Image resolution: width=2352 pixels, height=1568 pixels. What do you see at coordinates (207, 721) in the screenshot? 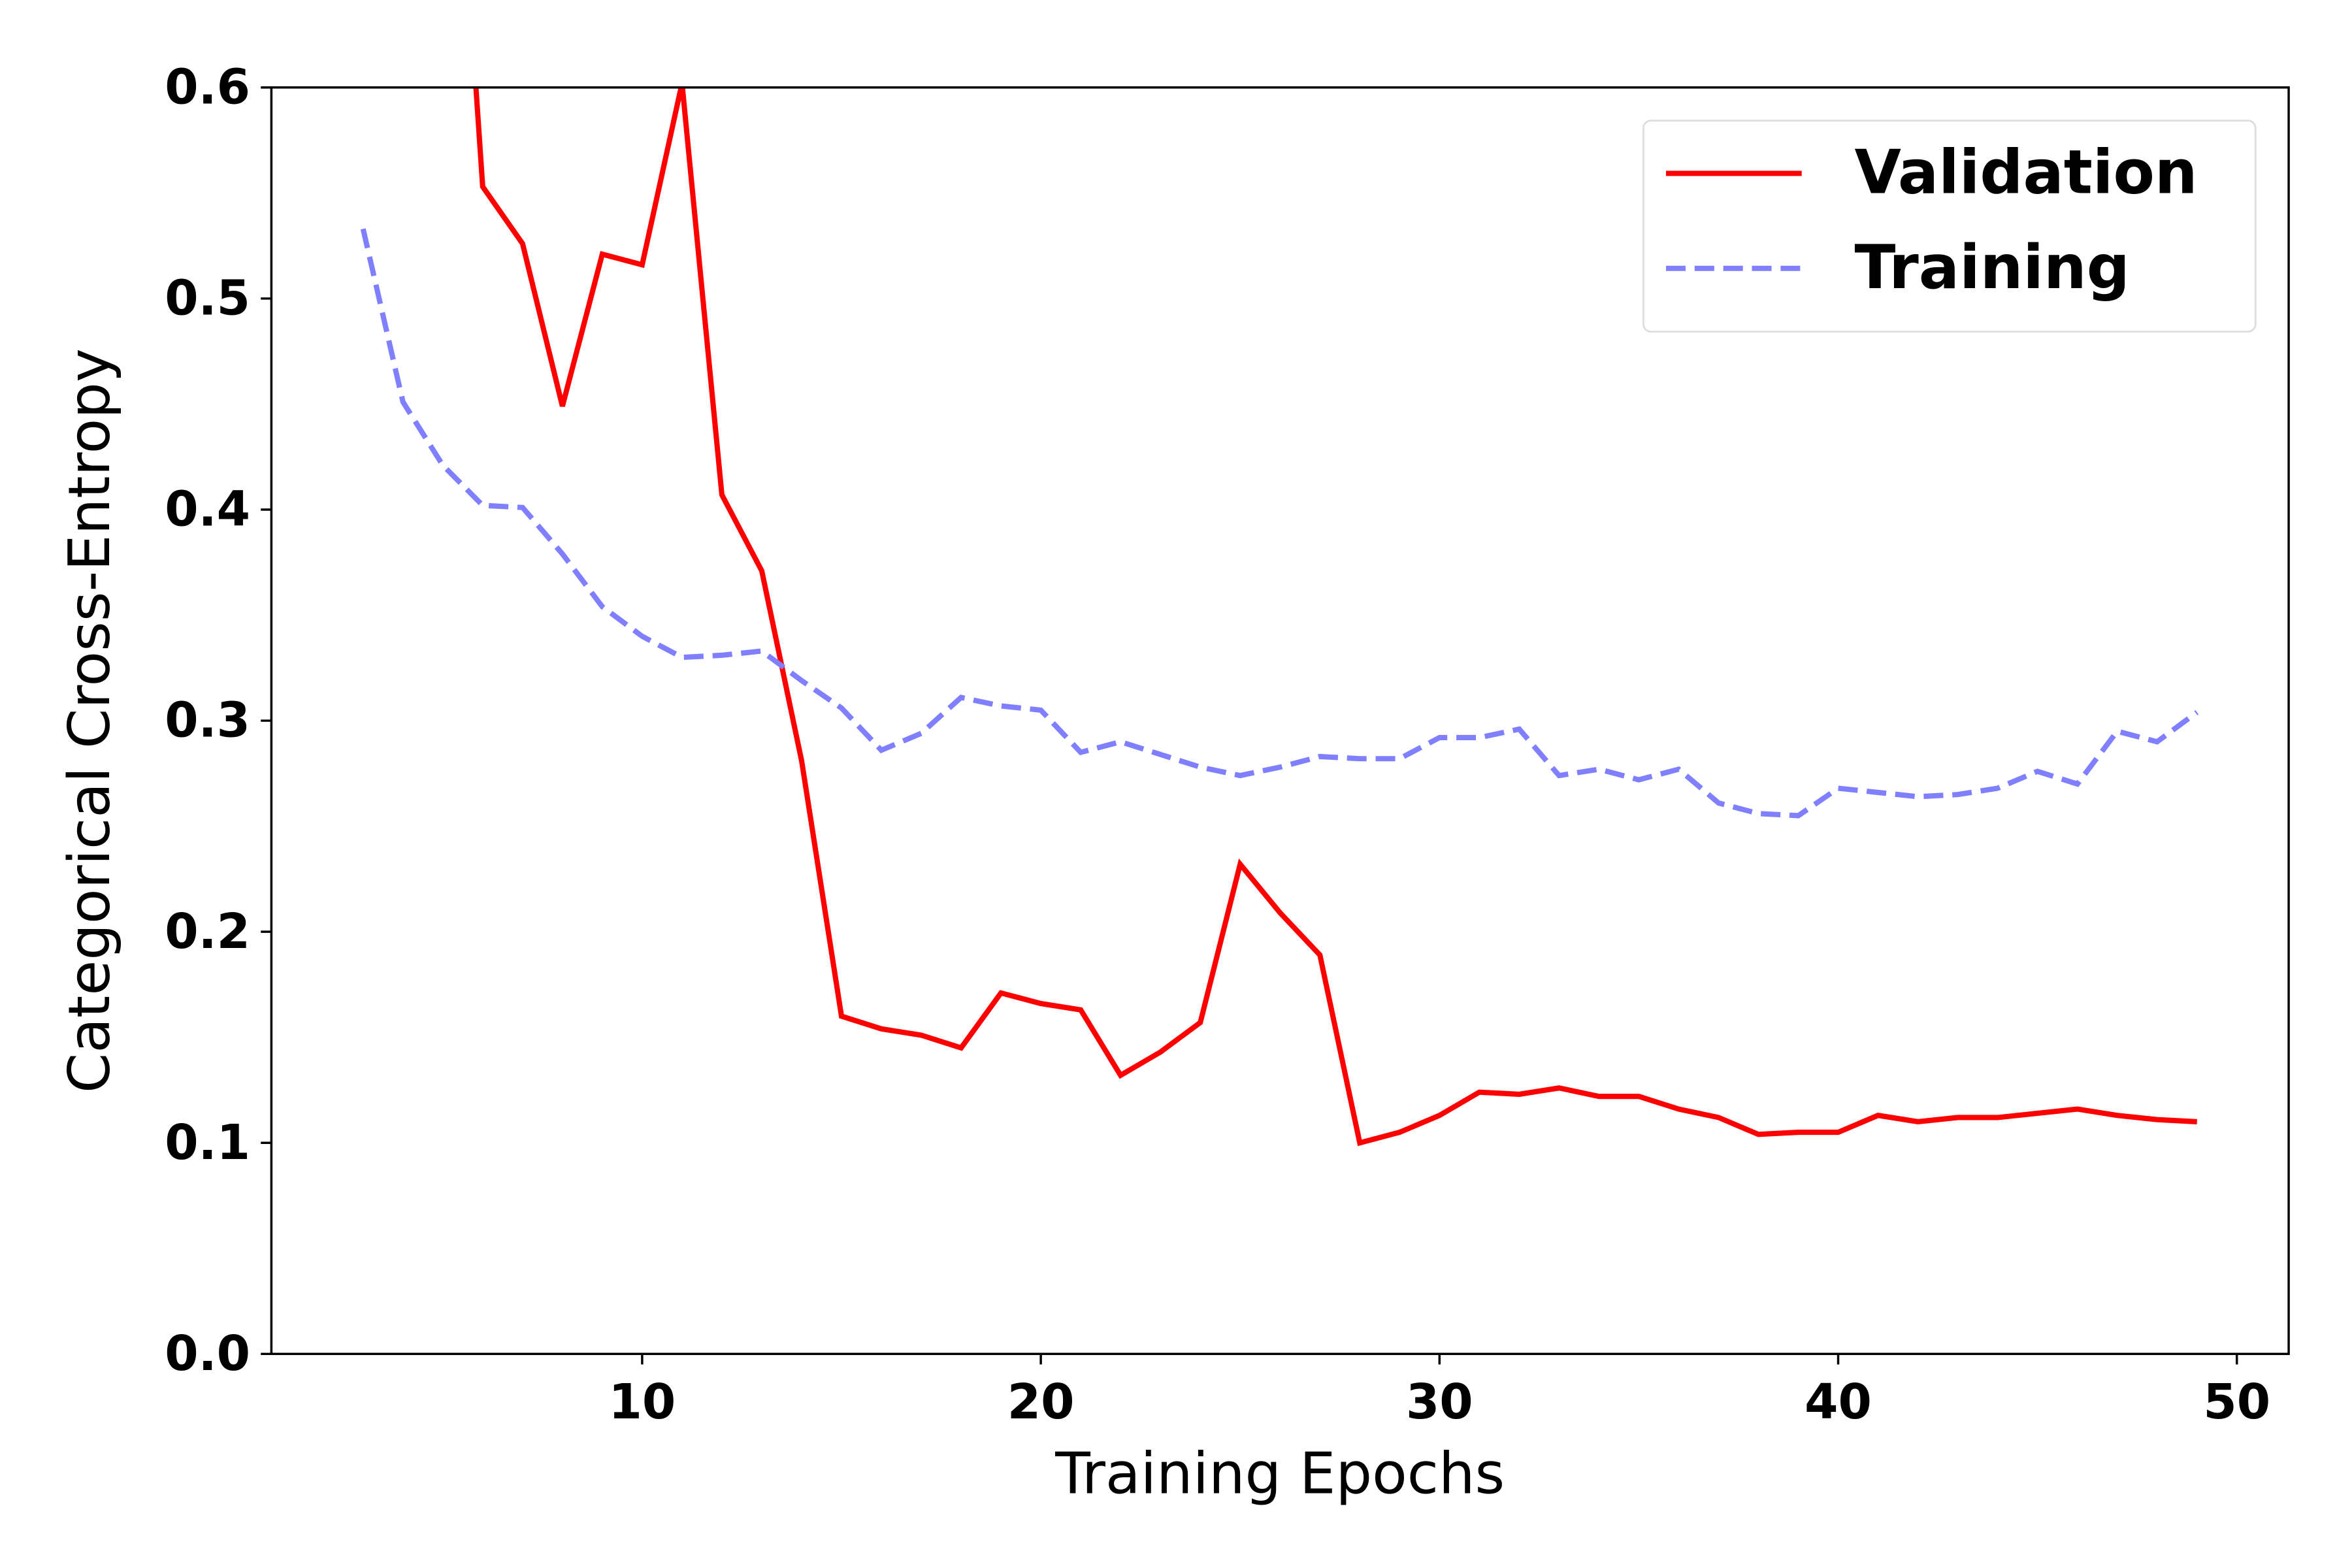
I see `y-tick-label: 0.3` at bounding box center [207, 721].